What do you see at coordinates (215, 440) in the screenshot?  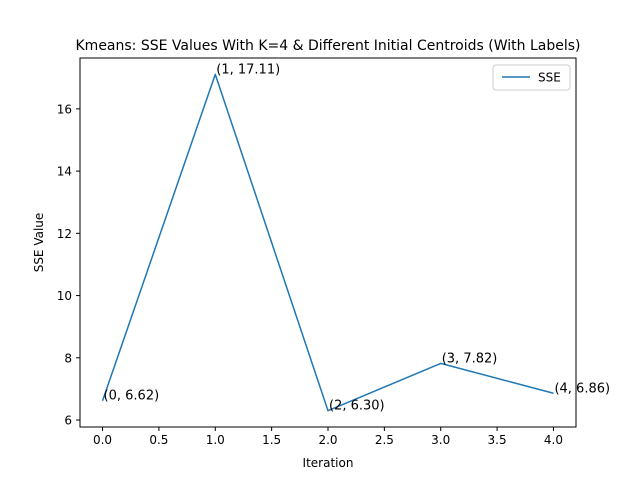 I see `x-tick-label: 1.0` at bounding box center [215, 440].